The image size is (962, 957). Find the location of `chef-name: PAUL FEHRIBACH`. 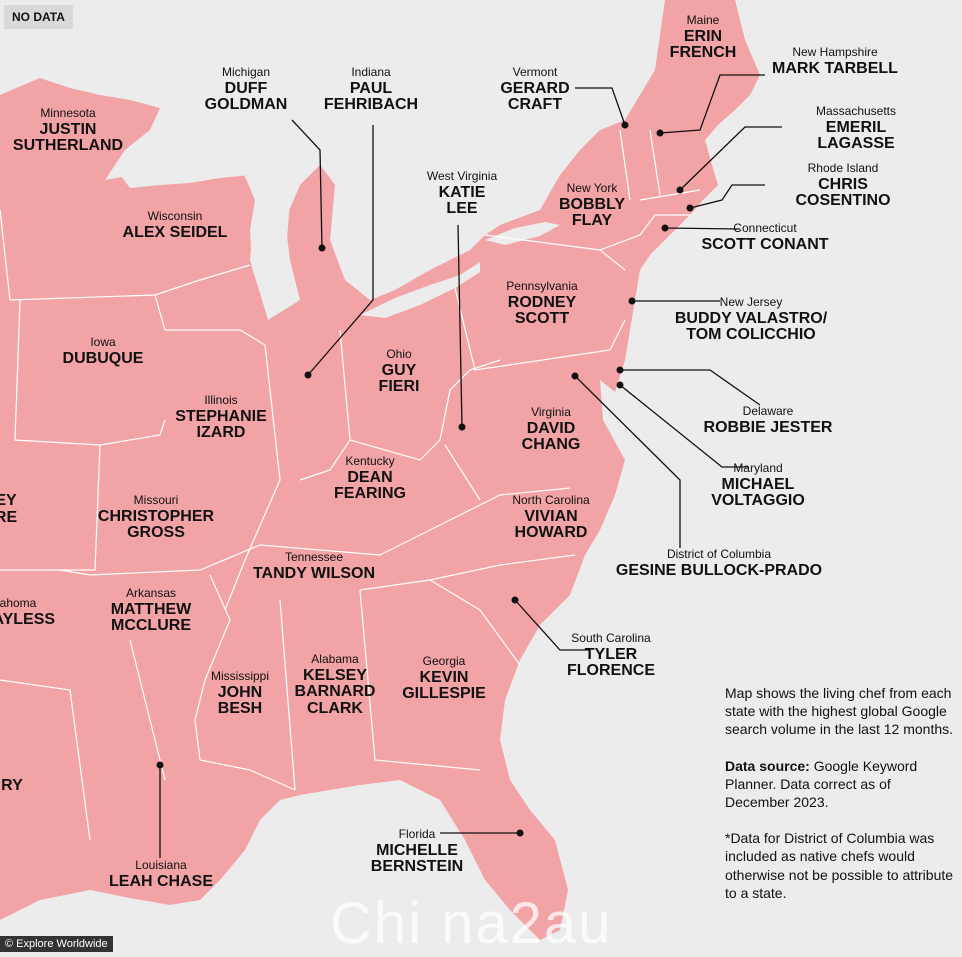

chef-name: PAUL FEHRIBACH is located at coordinates (371, 96).